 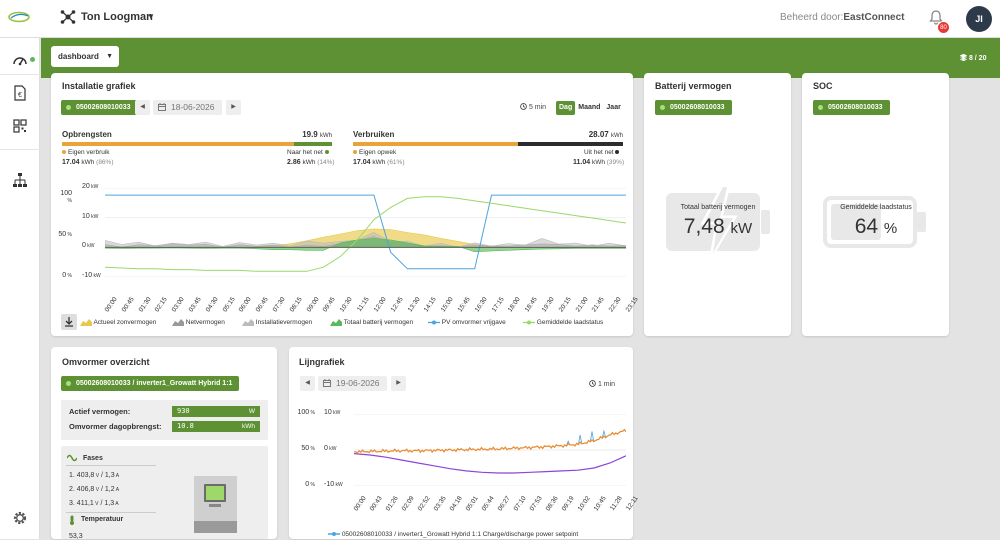 I want to click on network-user-icon, so click(x=68, y=17).